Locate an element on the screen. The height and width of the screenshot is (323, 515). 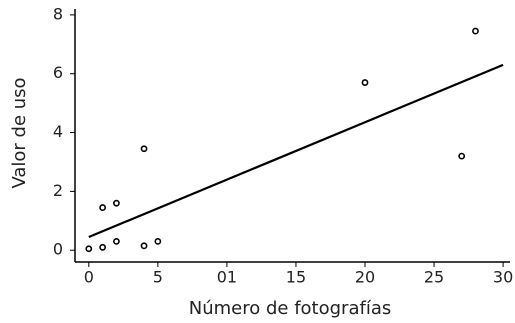
x-axis-label: Número de fotografías is located at coordinates (290, 308).